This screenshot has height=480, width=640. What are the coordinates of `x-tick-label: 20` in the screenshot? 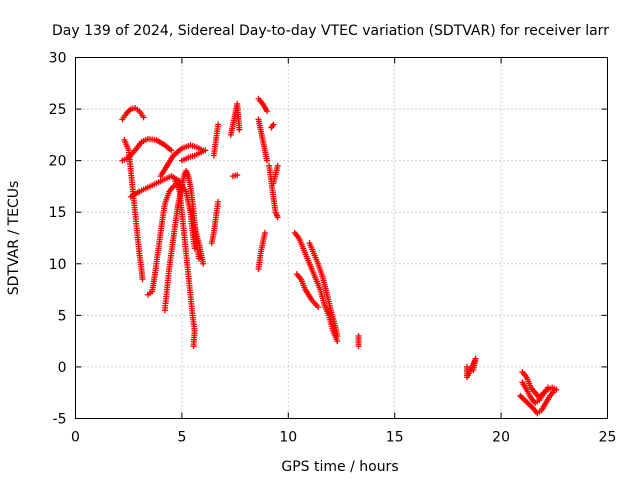 It's located at (501, 438).